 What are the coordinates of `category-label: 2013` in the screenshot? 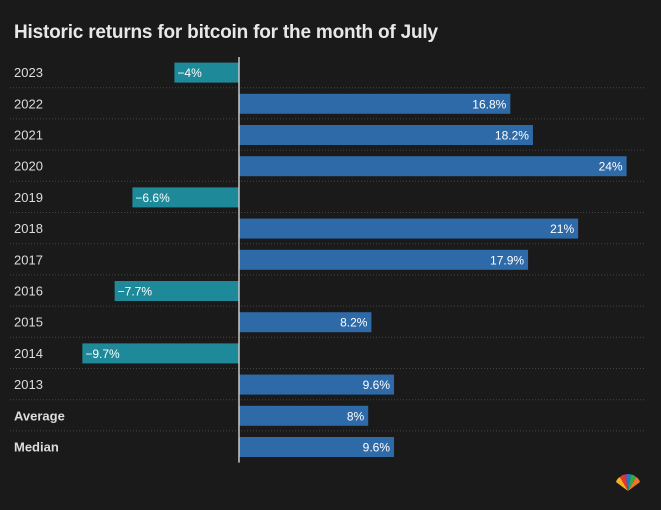 It's located at (28, 384).